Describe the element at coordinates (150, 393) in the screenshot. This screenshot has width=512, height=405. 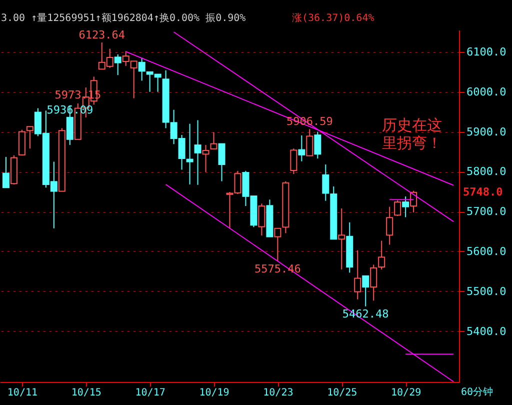
I see `x-tick-label: 10/17` at that location.